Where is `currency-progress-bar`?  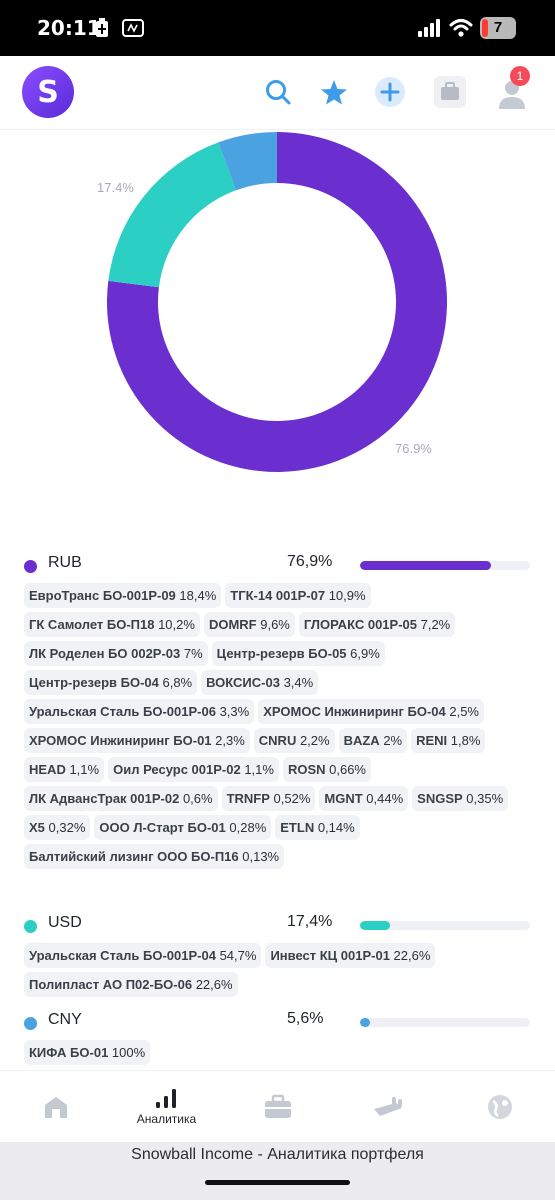
currency-progress-bar is located at coordinates (445, 565).